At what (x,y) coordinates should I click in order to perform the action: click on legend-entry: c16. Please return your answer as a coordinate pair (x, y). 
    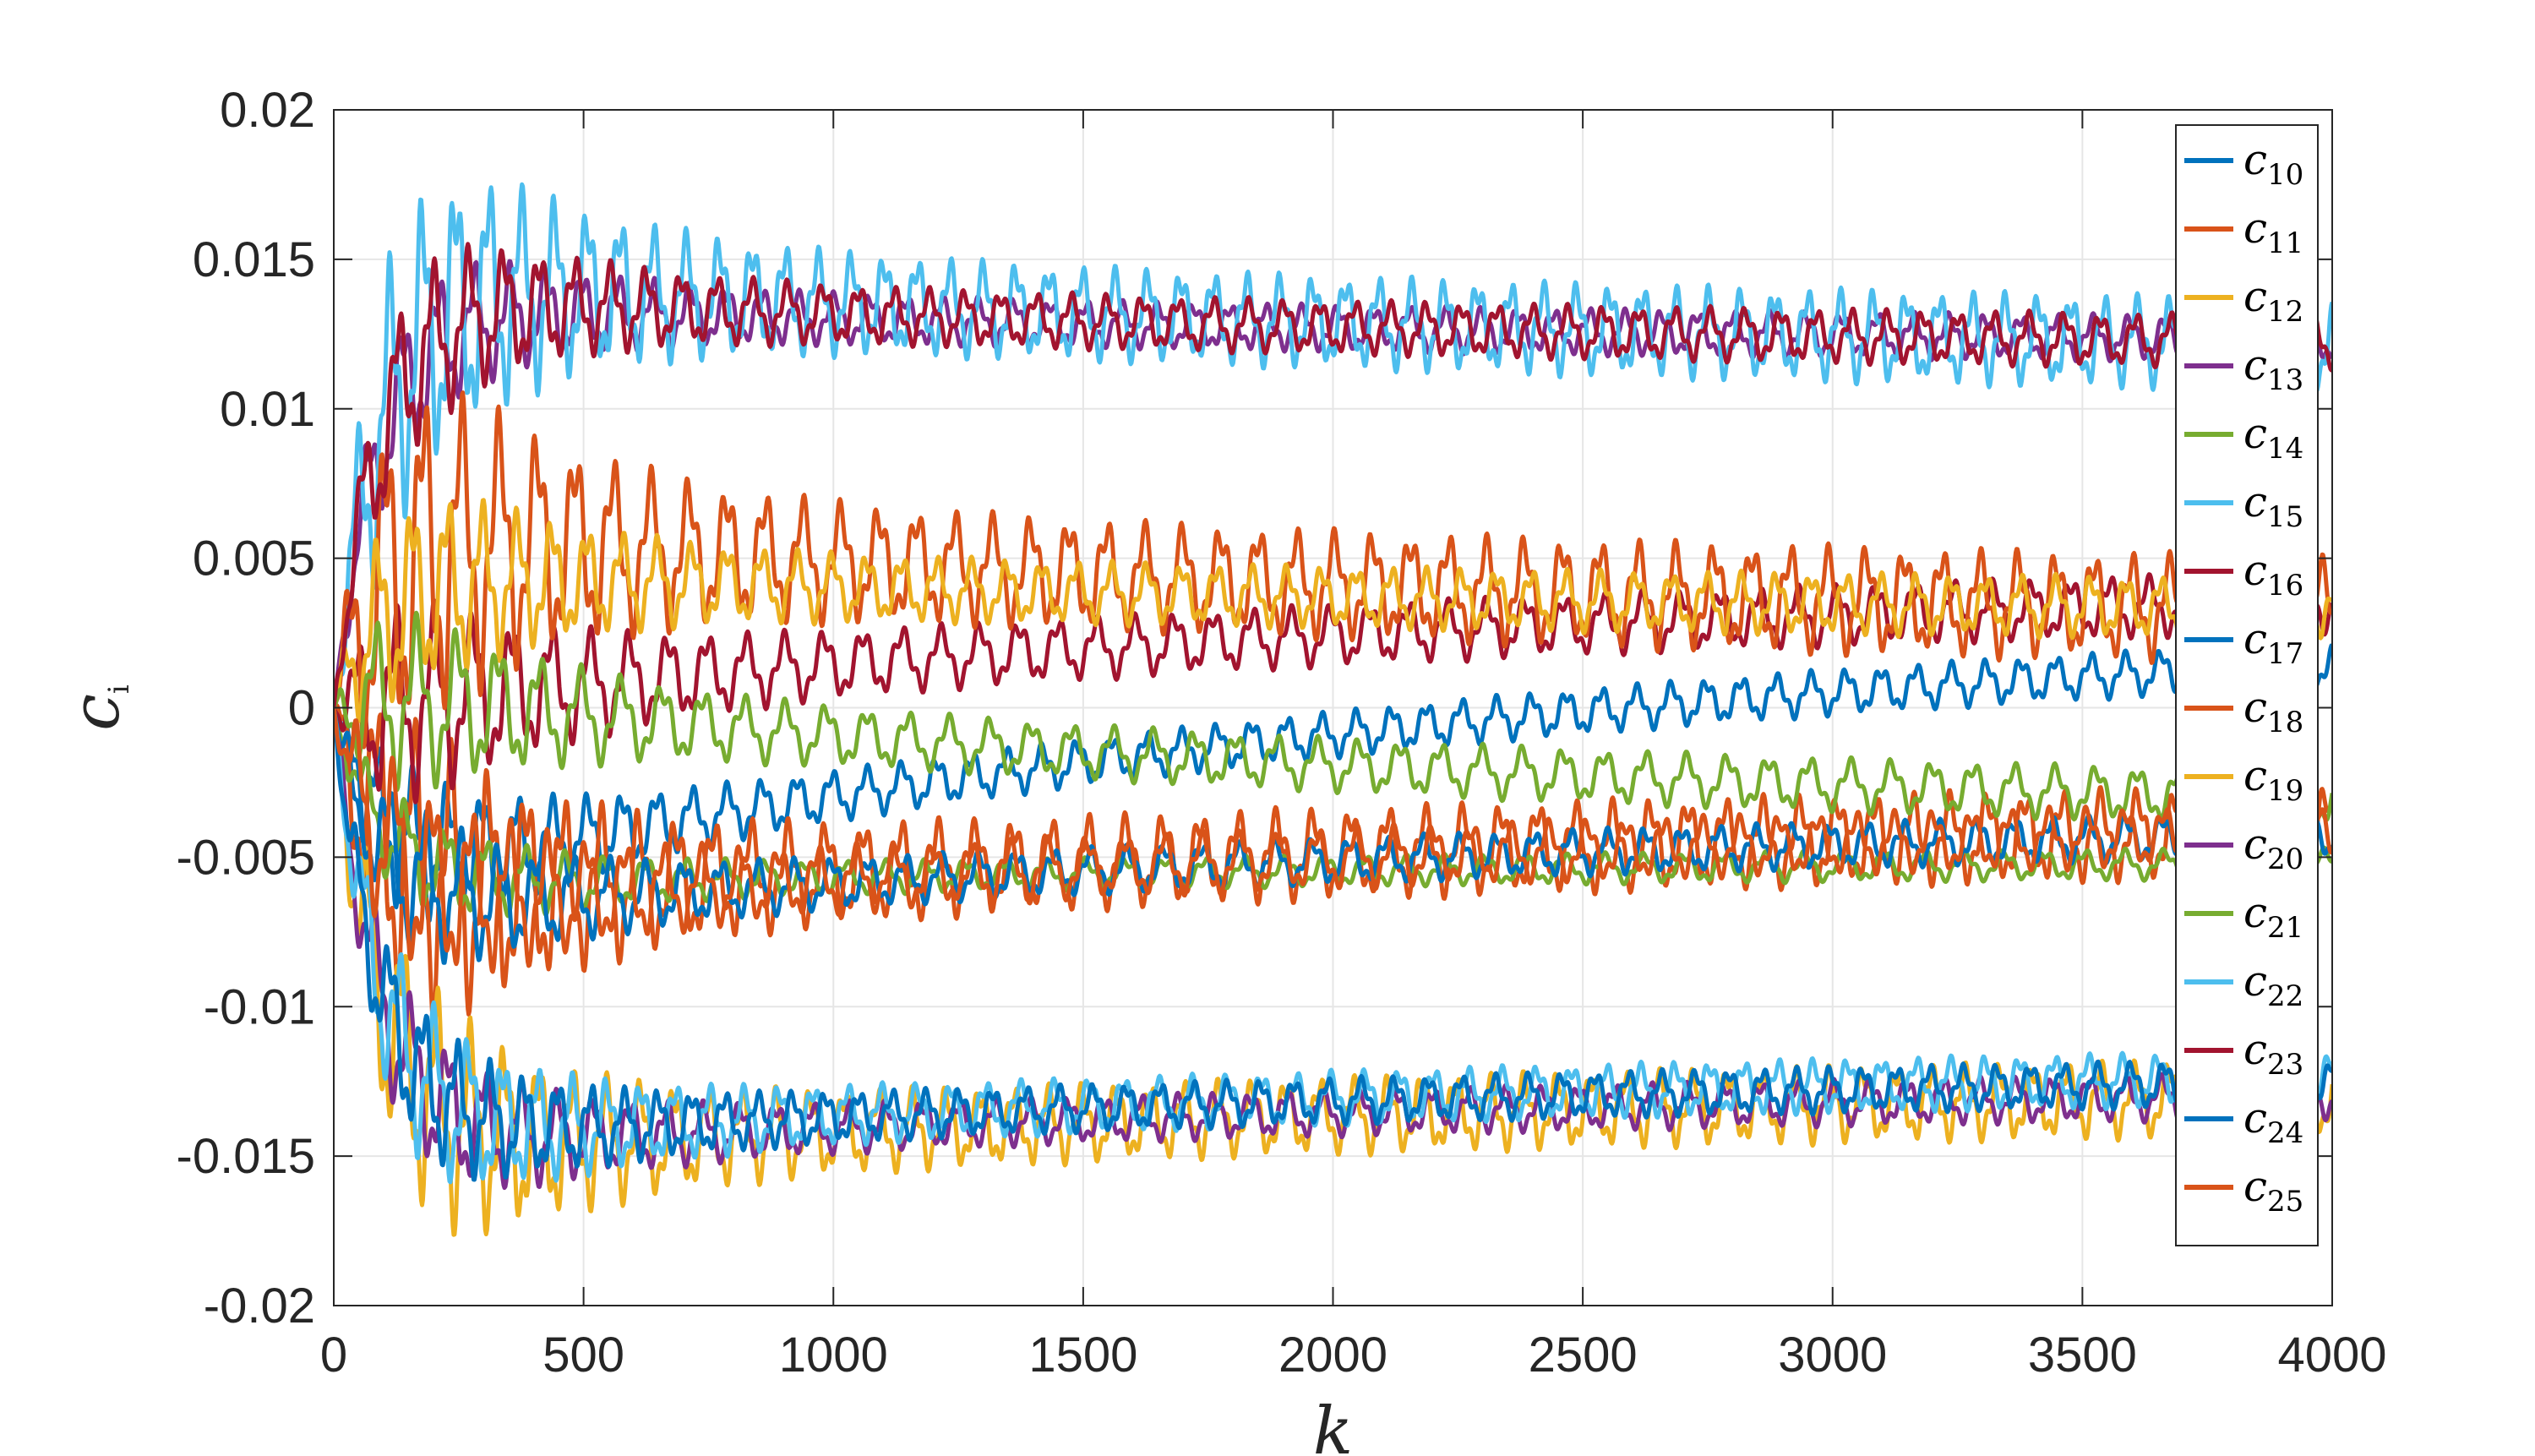
    Looking at the image, I should click on (2273, 574).